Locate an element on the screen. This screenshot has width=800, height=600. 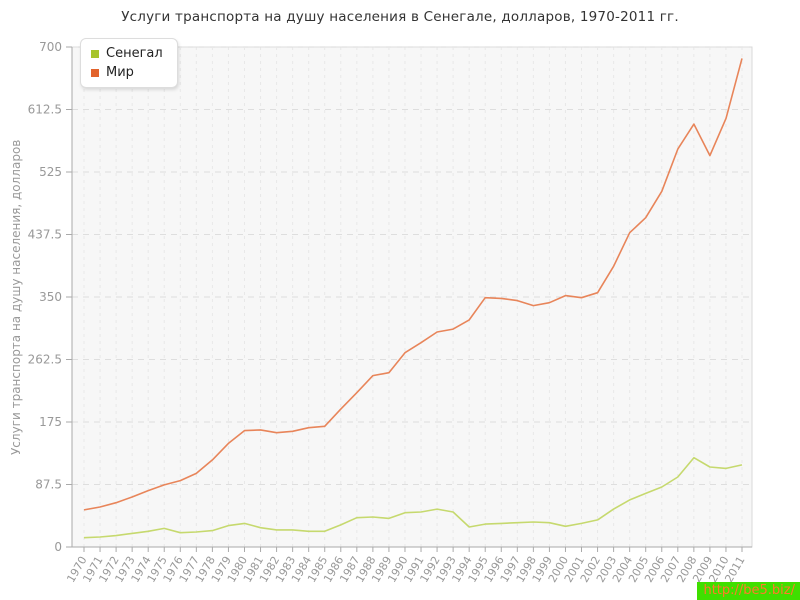
y-tick-label: 350 is located at coordinates (50, 297).